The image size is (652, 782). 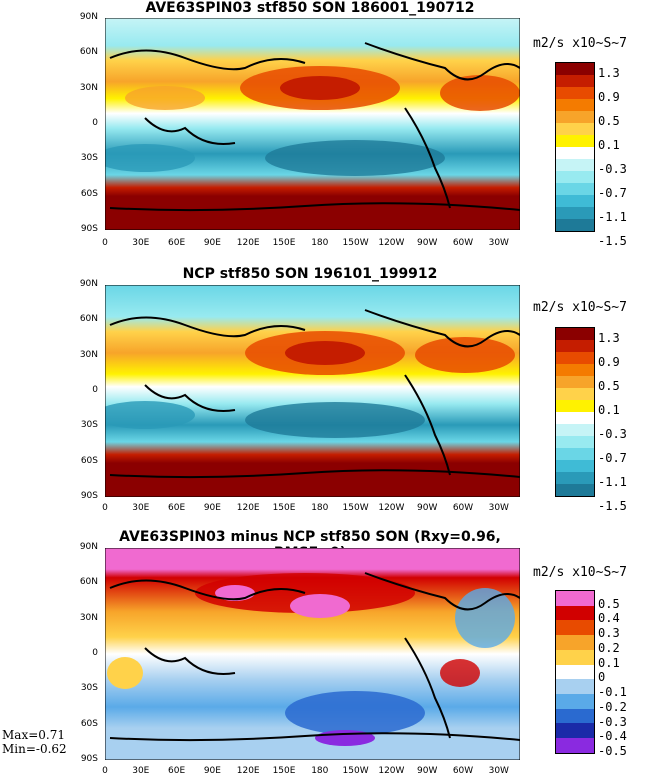 What do you see at coordinates (609, 647) in the screenshot?
I see `colorbar-label: 0.2` at bounding box center [609, 647].